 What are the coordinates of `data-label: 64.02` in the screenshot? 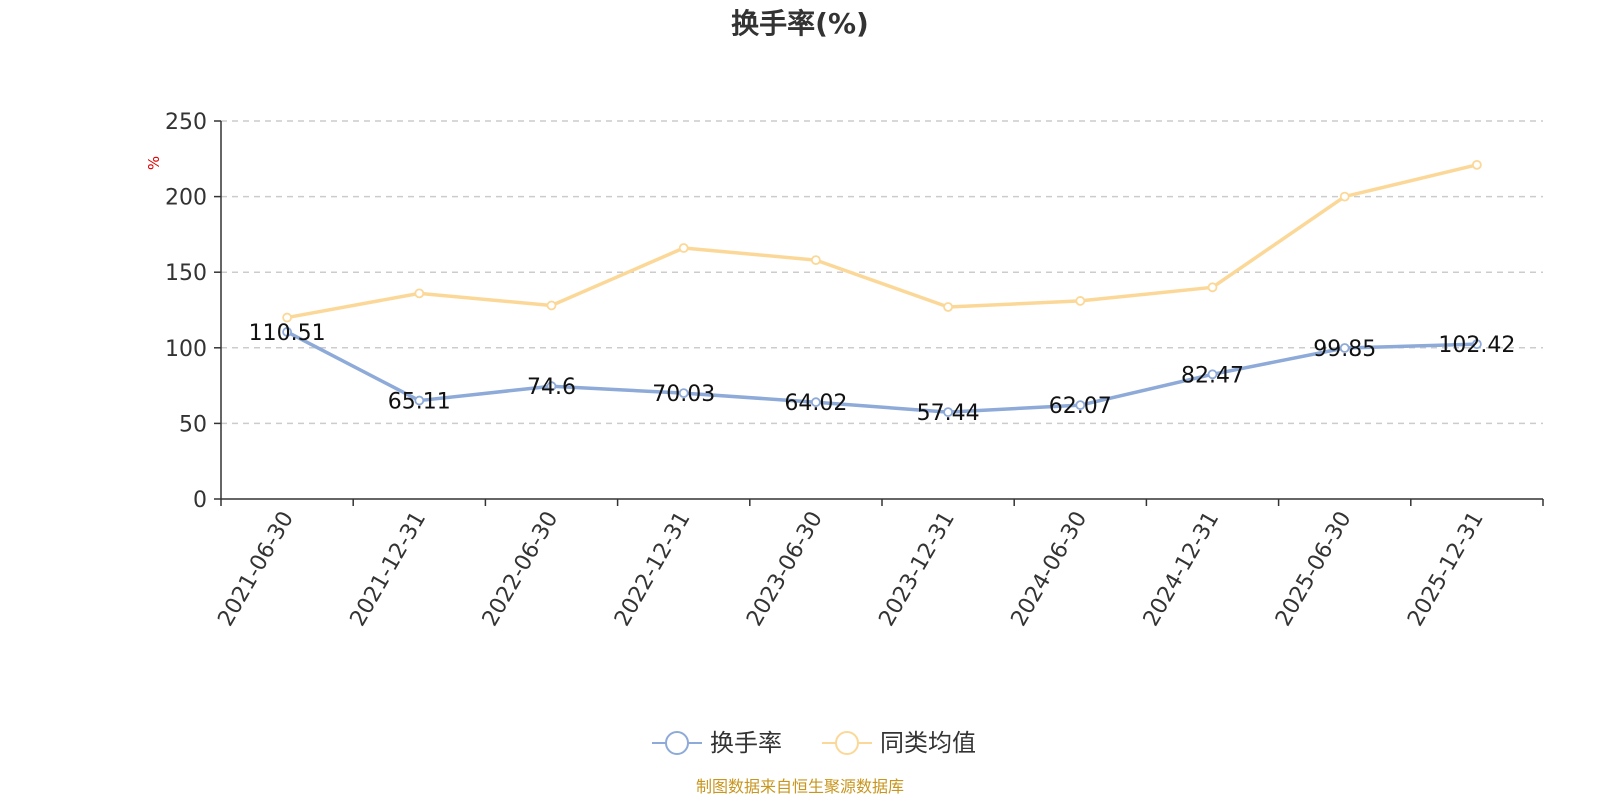 It's located at (815, 403).